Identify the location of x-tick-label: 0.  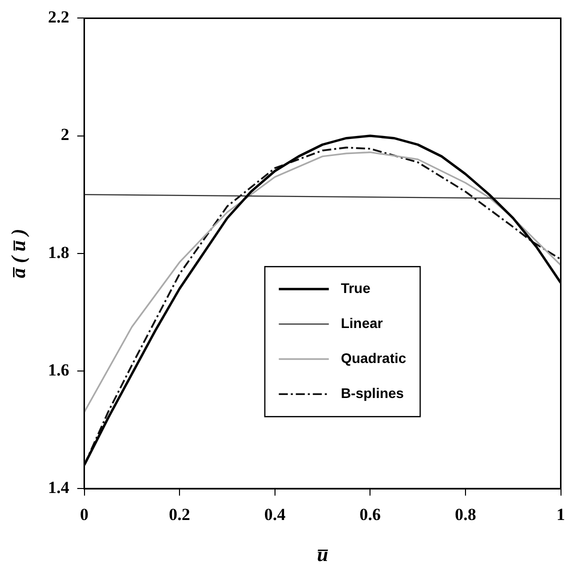
(84, 514).